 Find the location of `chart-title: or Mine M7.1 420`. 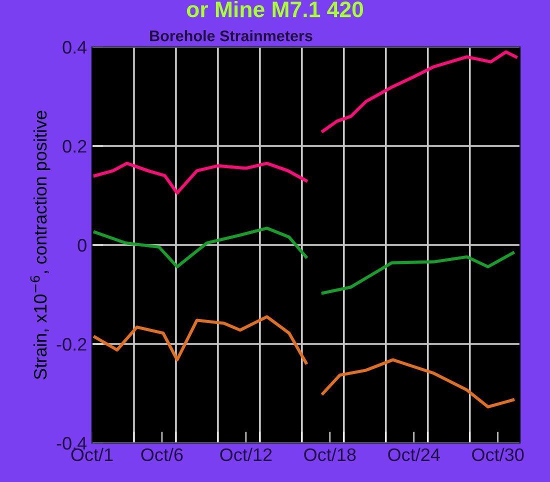

chart-title: or Mine M7.1 420 is located at coordinates (275, 9).